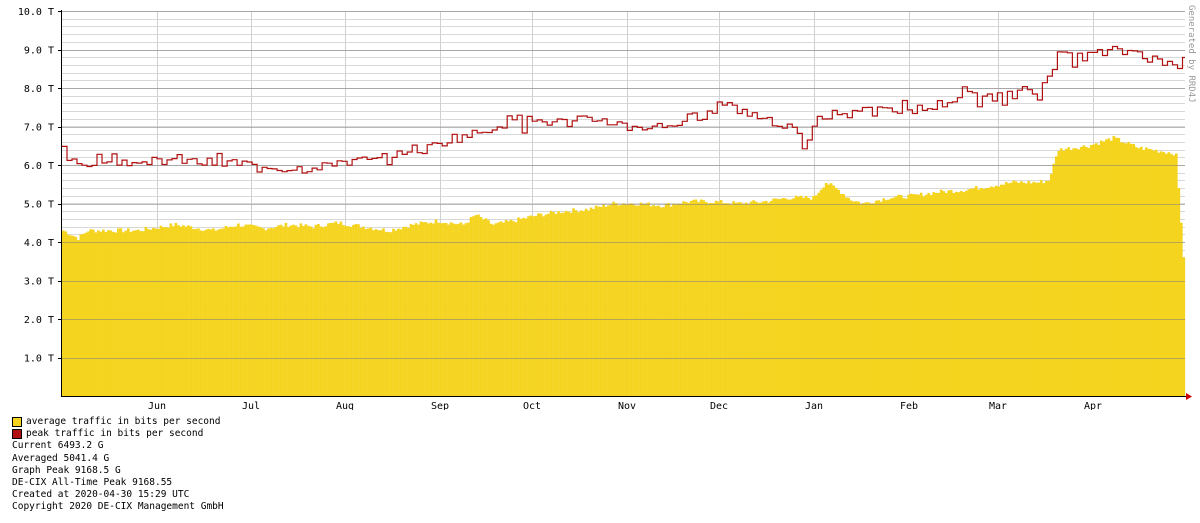 The image size is (1200, 523). I want to click on x-axis-labels: Jun Jul Aug Sep Oct Nov Dec Jan Feb Mar Apr, so click(625, 405).